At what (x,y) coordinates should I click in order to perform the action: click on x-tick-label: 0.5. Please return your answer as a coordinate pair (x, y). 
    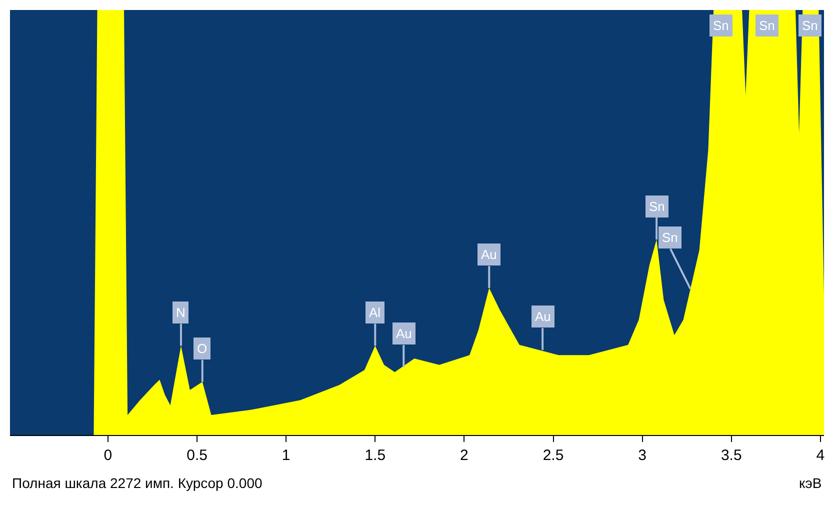
    Looking at the image, I should click on (197, 455).